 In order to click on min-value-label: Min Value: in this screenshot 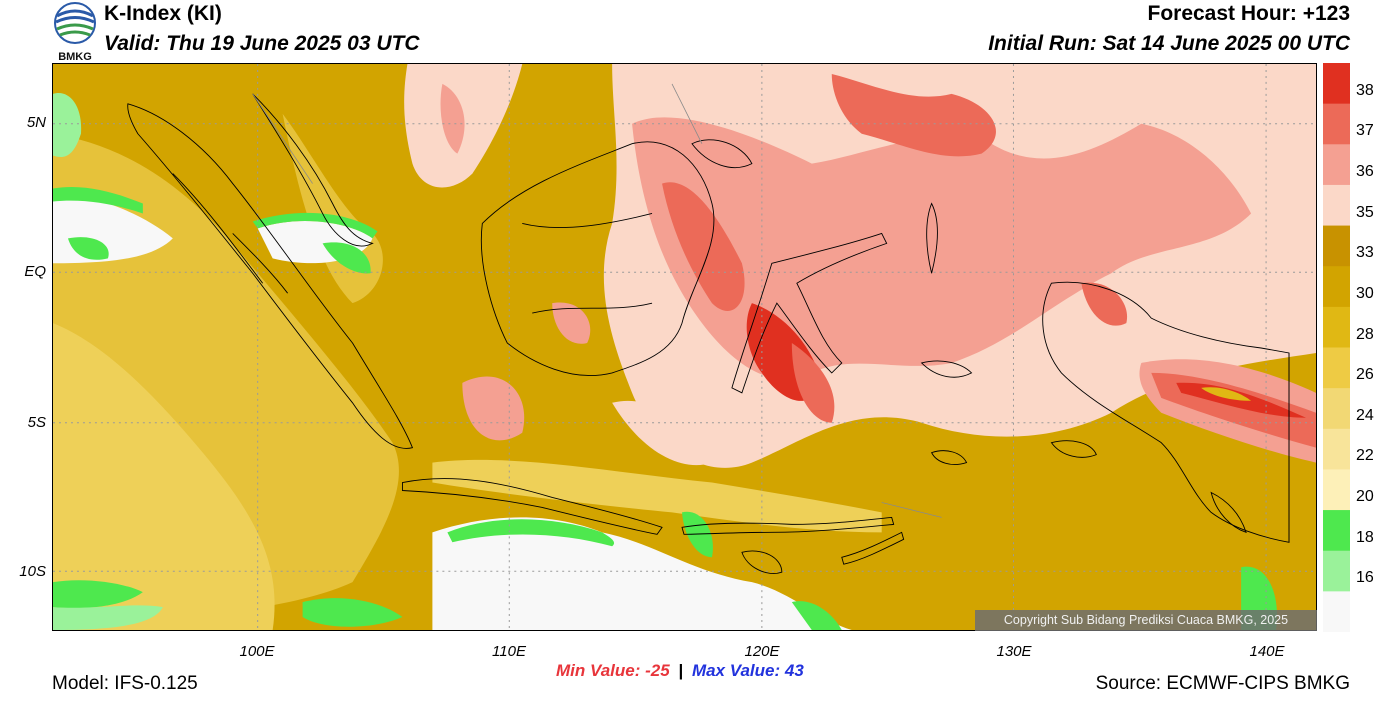, I will do `click(598, 670)`.